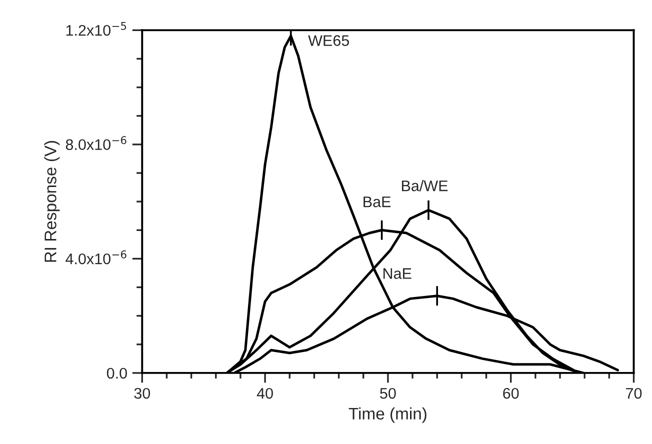  What do you see at coordinates (52, 201) in the screenshot?
I see `y-axis-title: RI Response (V)` at bounding box center [52, 201].